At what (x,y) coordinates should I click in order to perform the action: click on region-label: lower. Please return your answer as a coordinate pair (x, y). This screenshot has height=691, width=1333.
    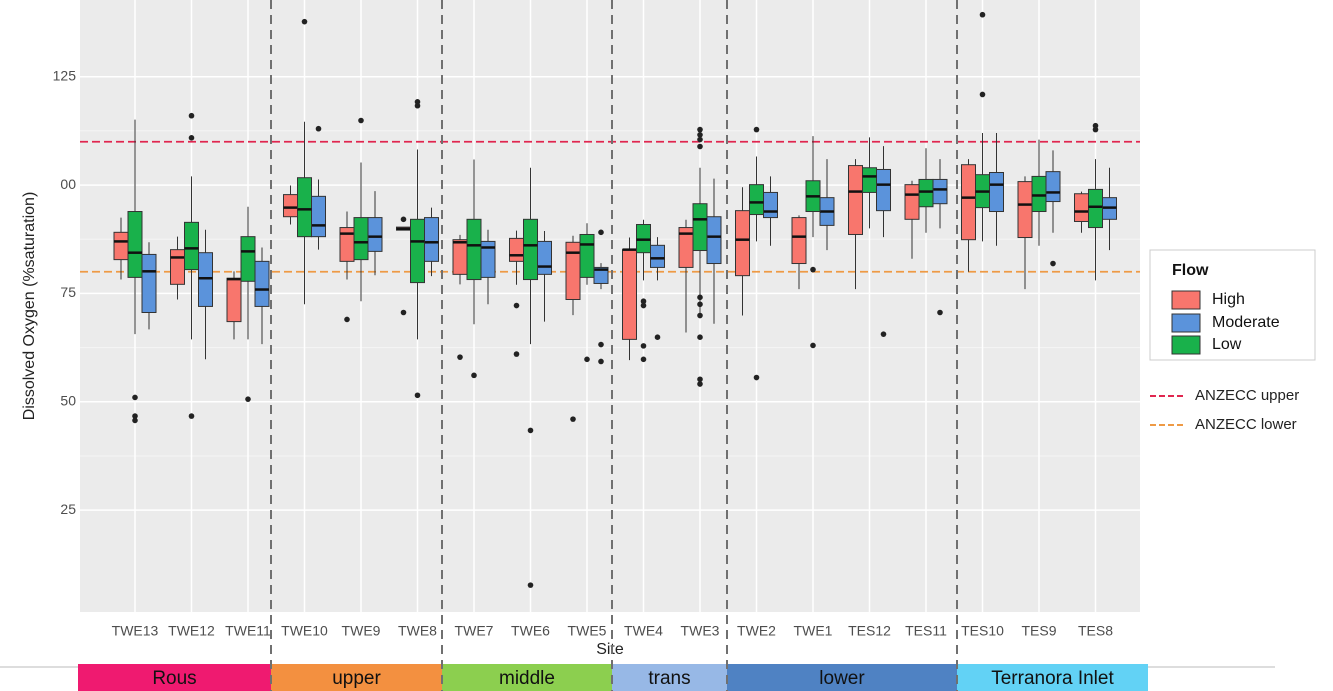
    Looking at the image, I should click on (842, 678).